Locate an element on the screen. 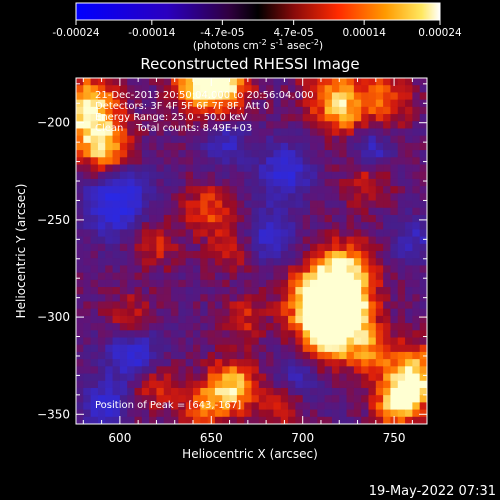 This screenshot has width=500, height=500. colorbar-tick-label: 0.00024 is located at coordinates (440, 33).